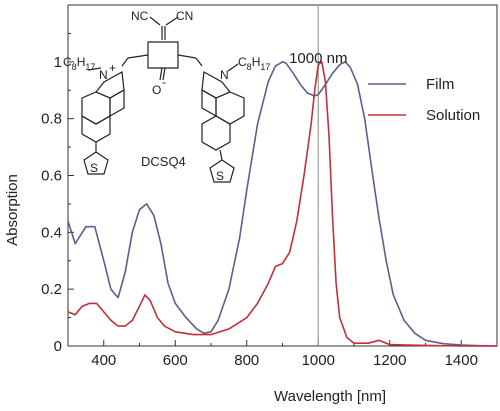 Image resolution: width=500 pixels, height=411 pixels. Describe the element at coordinates (330, 396) in the screenshot. I see `x-axis-label: Wavelength [nm]` at that location.